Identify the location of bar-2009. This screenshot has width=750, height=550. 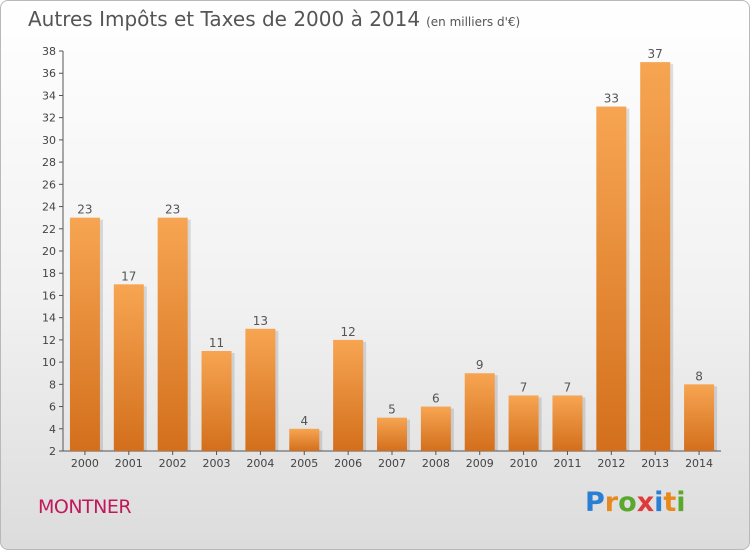
(479, 412).